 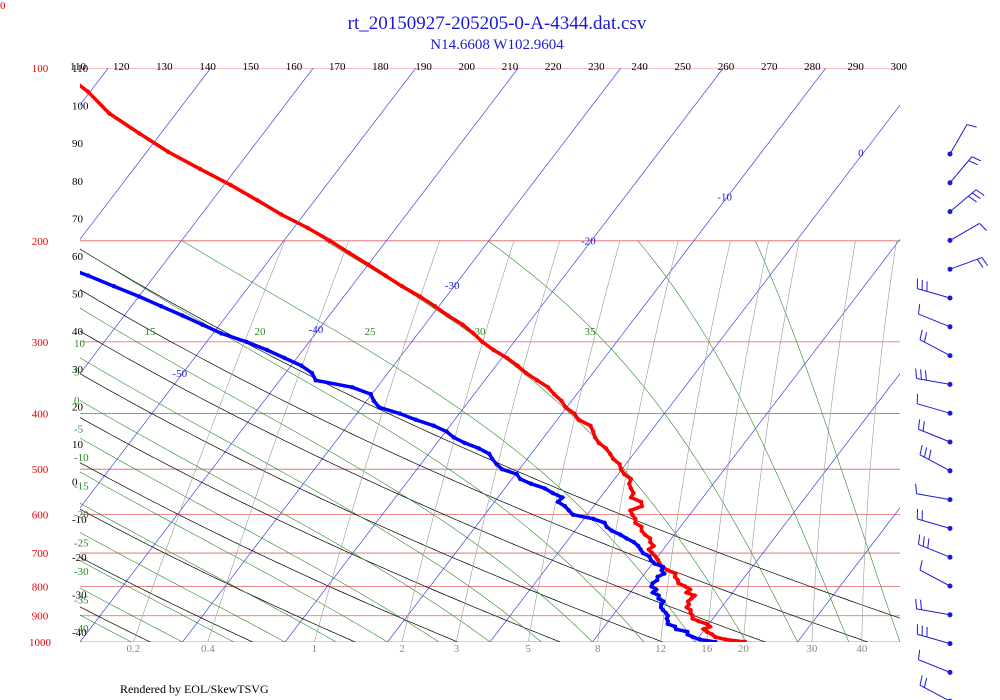 What do you see at coordinates (40, 617) in the screenshot?
I see `isobar-label: 900` at bounding box center [40, 617].